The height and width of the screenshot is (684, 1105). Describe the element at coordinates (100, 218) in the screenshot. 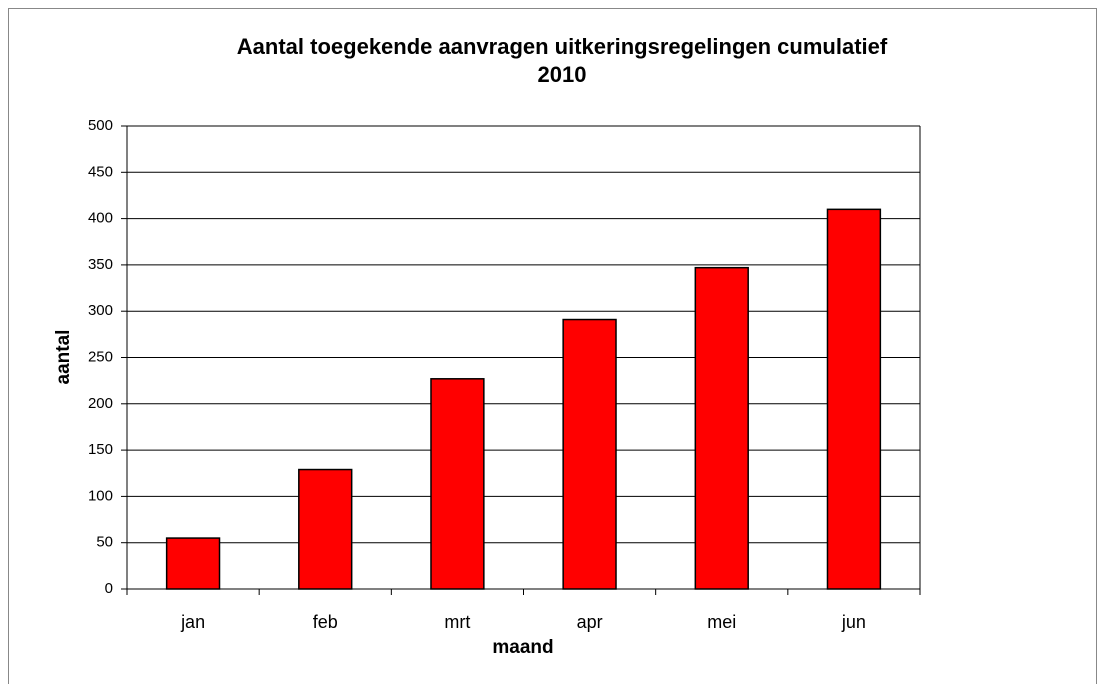

I see `y-tick-label: 400` at that location.